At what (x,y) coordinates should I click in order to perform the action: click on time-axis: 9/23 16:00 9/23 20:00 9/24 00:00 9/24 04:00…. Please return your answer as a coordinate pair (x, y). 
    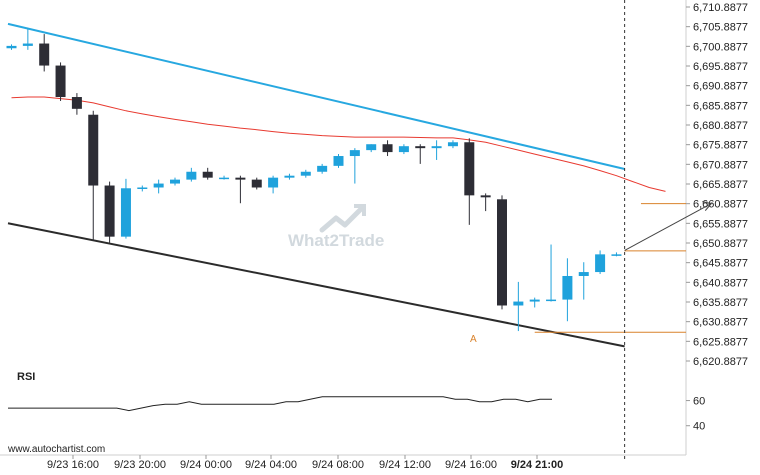
    Looking at the image, I should click on (305, 463).